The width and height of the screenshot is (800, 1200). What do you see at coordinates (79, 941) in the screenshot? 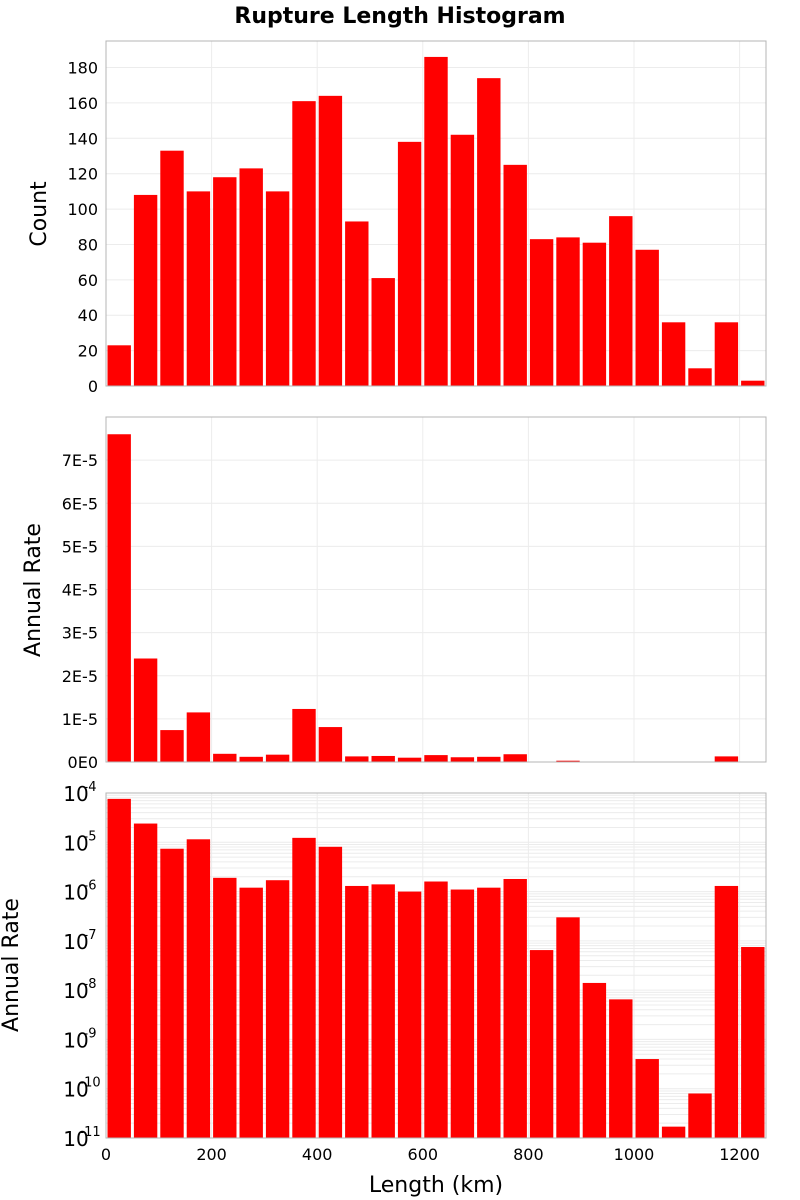
I see `y-tick-label: 10-7` at bounding box center [79, 941].